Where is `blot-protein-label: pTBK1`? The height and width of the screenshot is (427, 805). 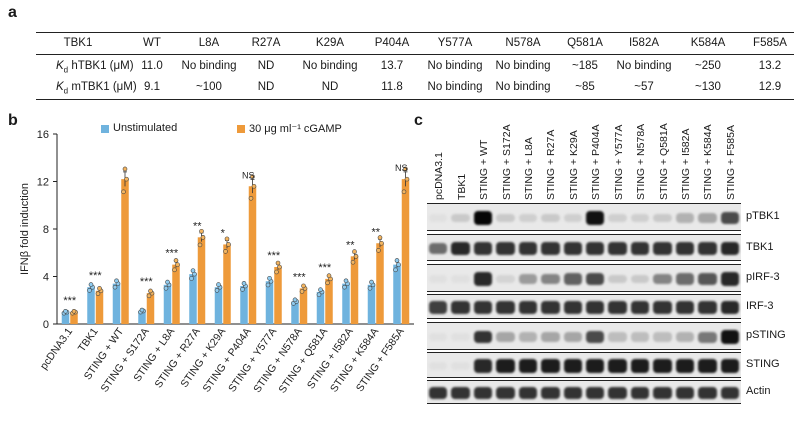
blot-protein-label: pTBK1 is located at coordinates (763, 216).